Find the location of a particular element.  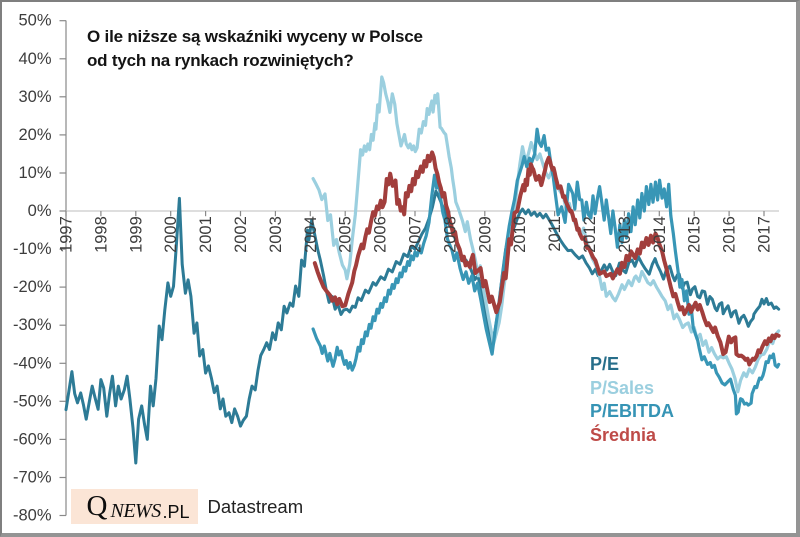

svg-text: 2006 is located at coordinates (381, 234).